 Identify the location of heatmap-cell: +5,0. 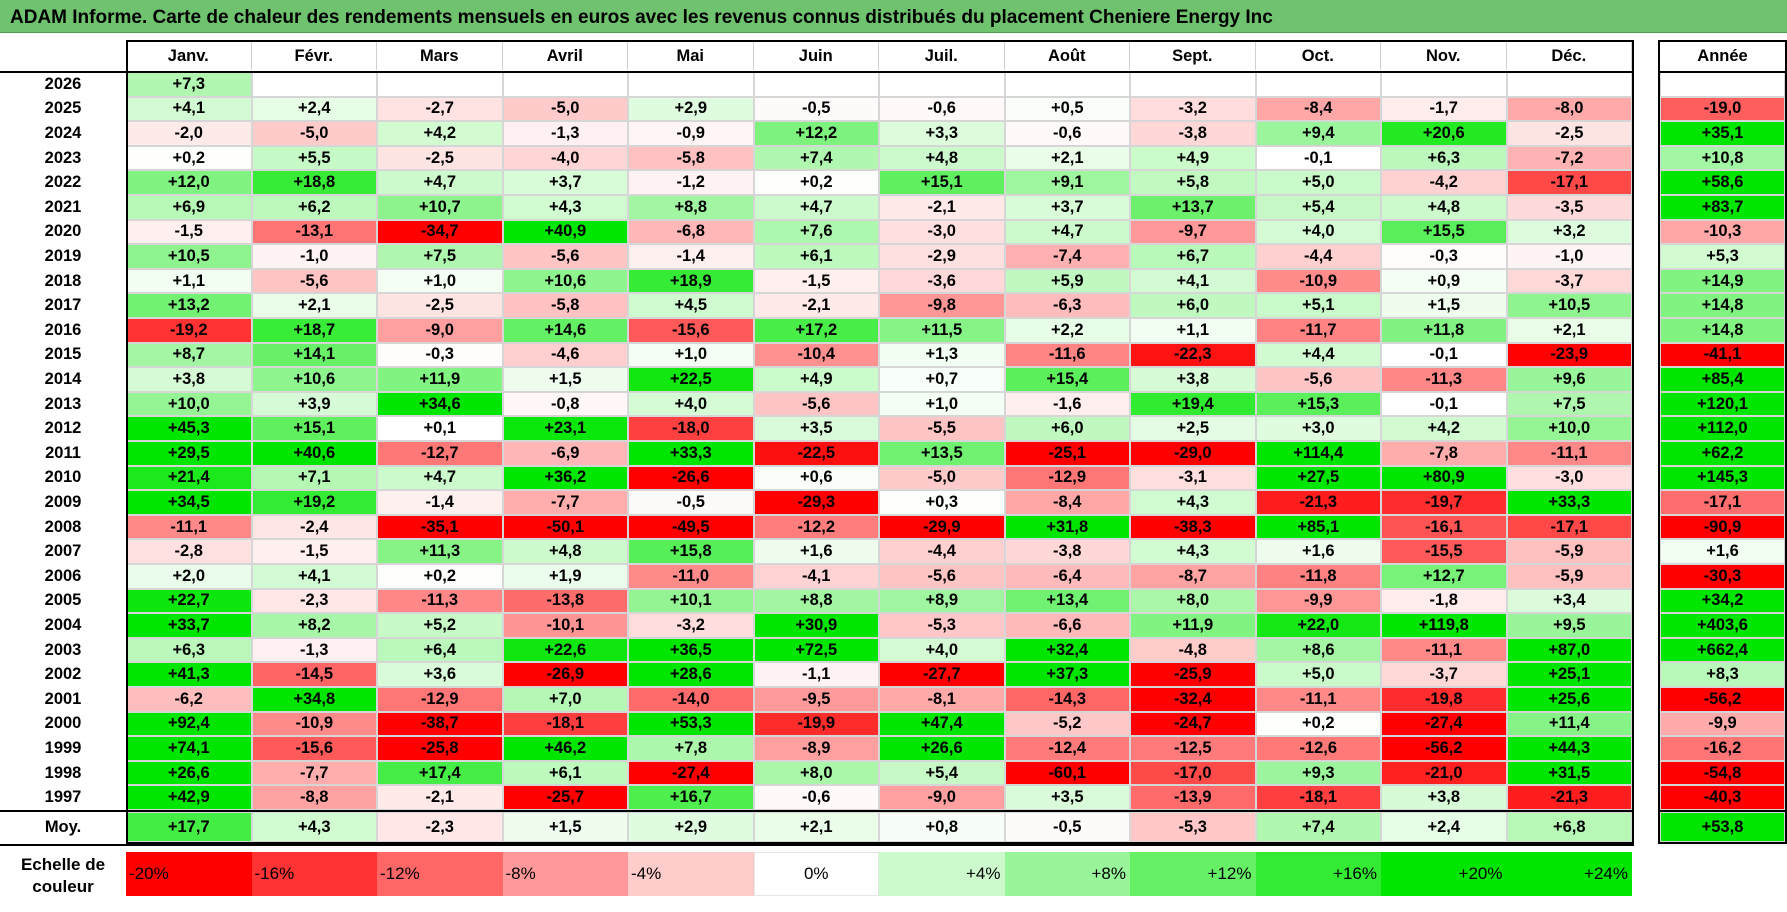
(1318, 674).